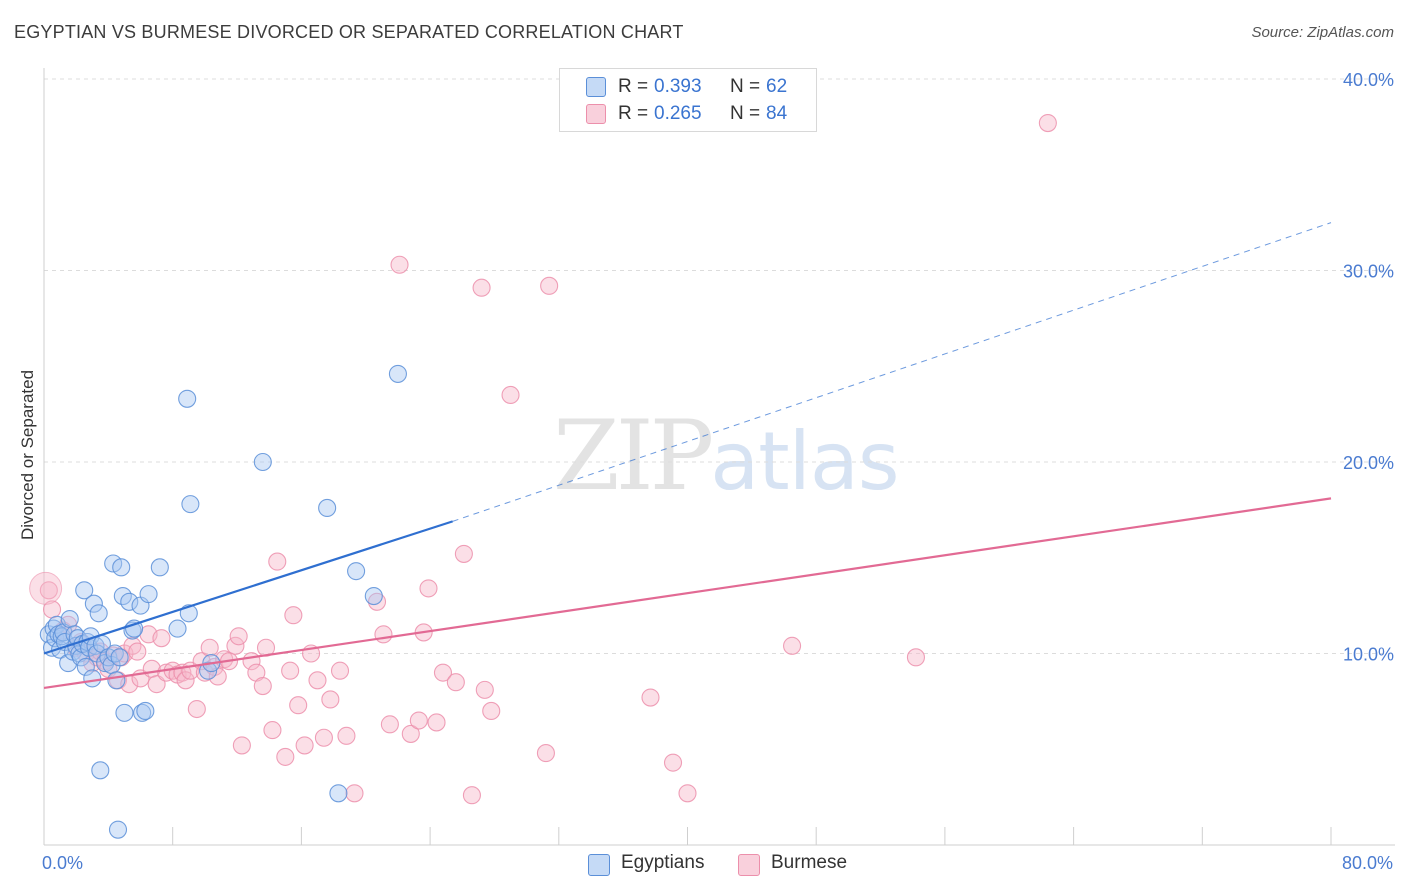 This screenshot has width=1406, height=892. I want to click on r-value: 0.265, so click(678, 113).